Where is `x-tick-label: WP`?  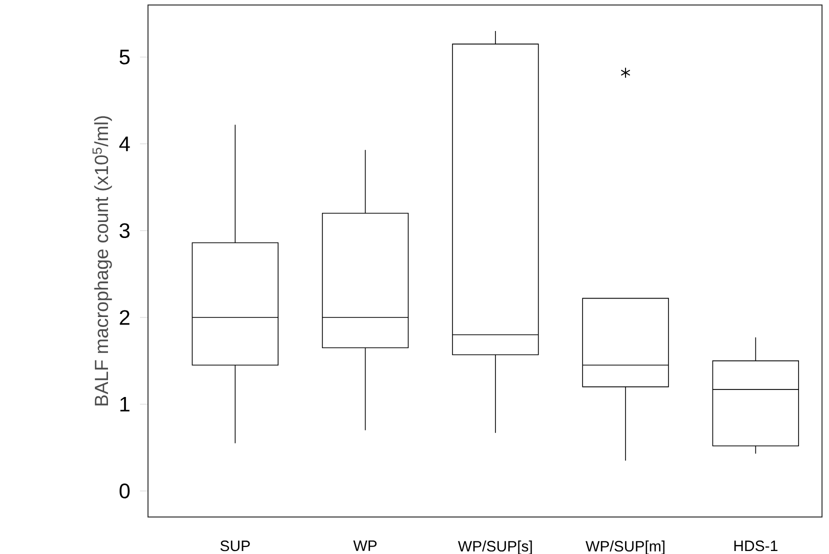 x-tick-label: WP is located at coordinates (365, 545).